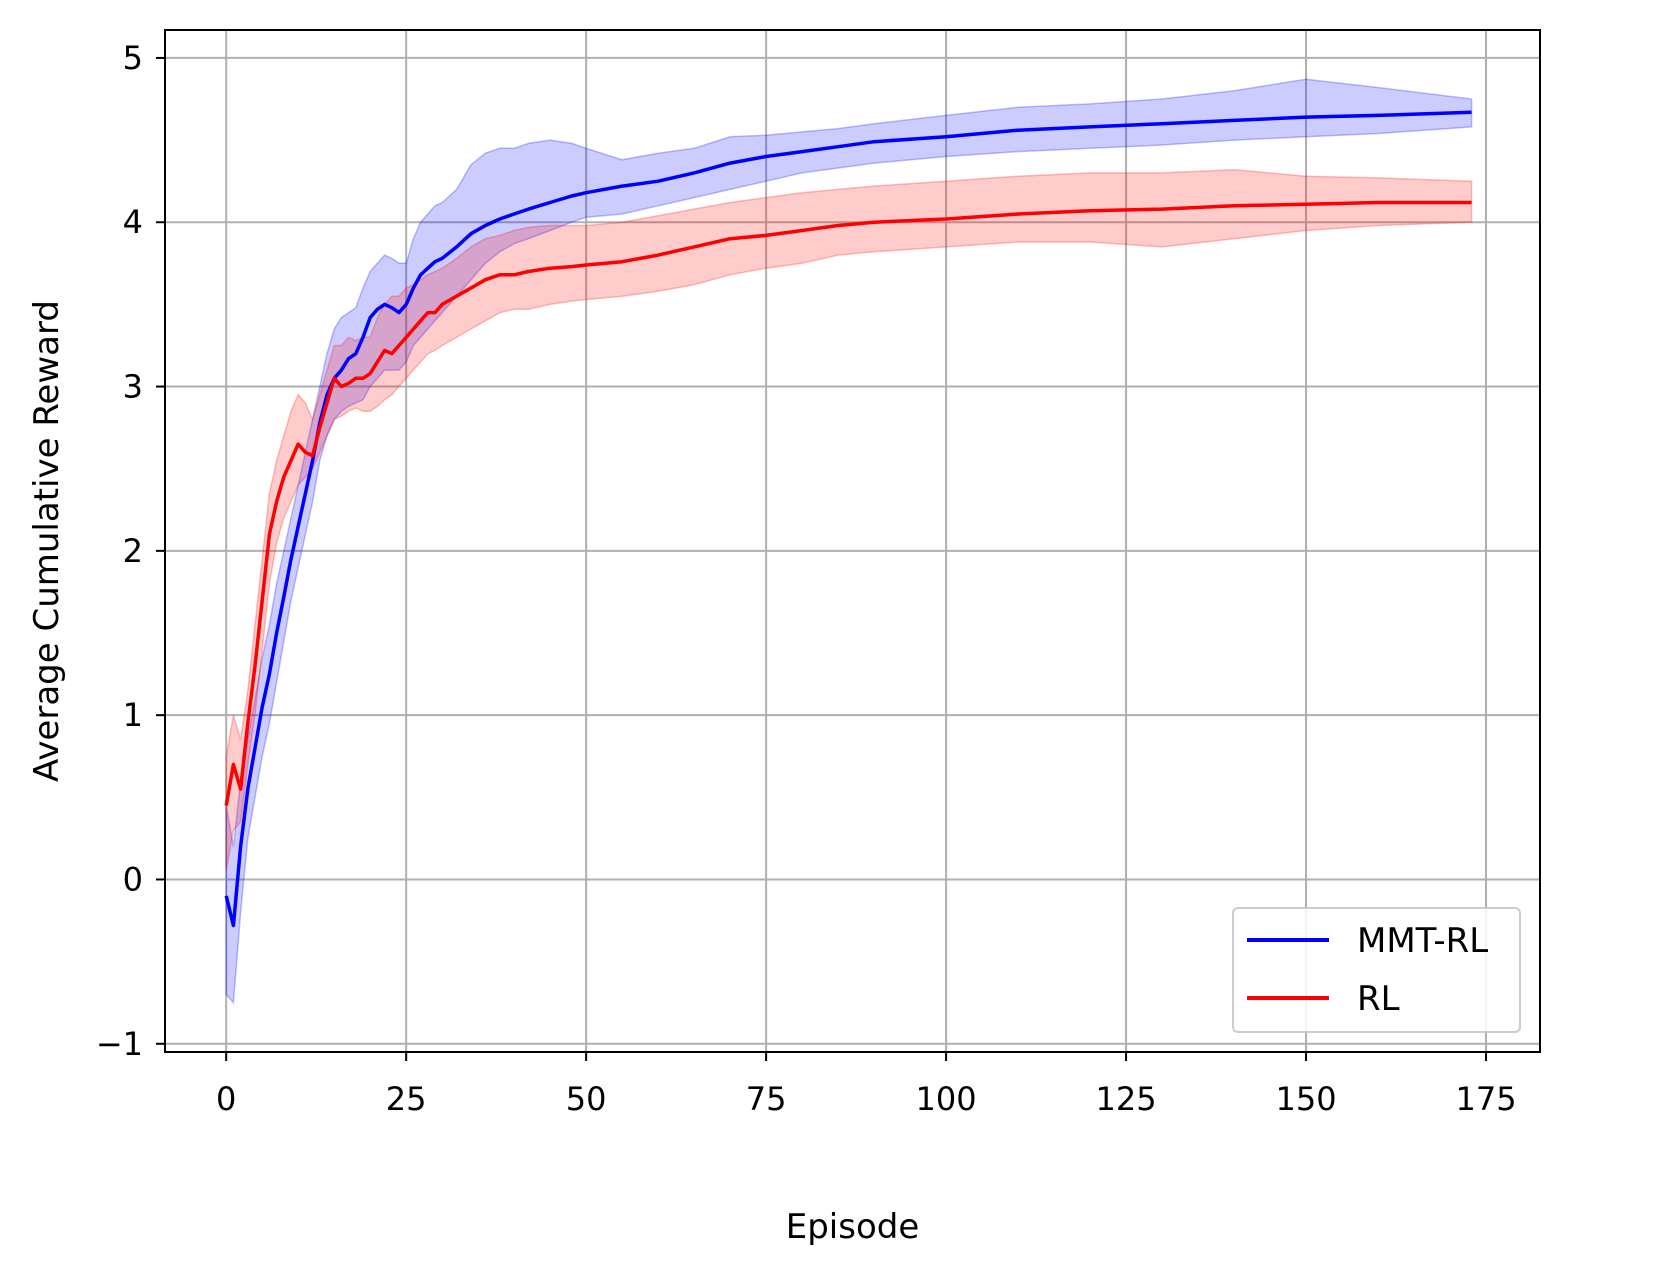 The width and height of the screenshot is (1661, 1270). Describe the element at coordinates (1376, 970) in the screenshot. I see `legend: MMT-RL RL` at that location.